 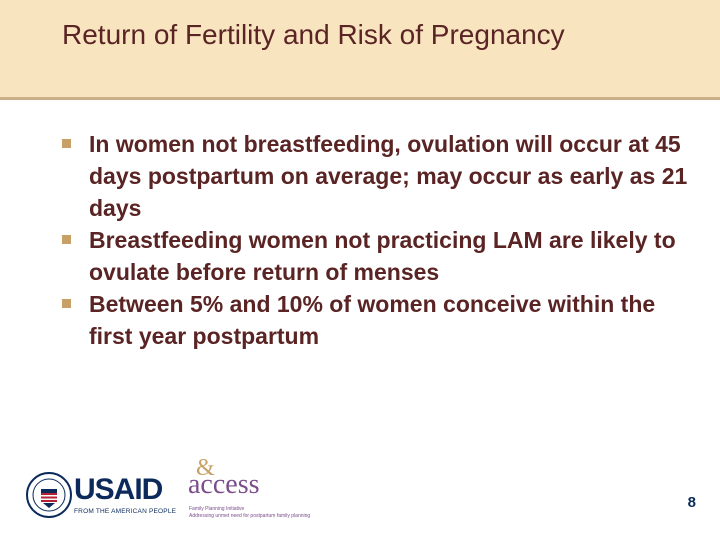 What do you see at coordinates (217, 509) in the screenshot?
I see `access-subtitle: Family Planning Initiative` at bounding box center [217, 509].